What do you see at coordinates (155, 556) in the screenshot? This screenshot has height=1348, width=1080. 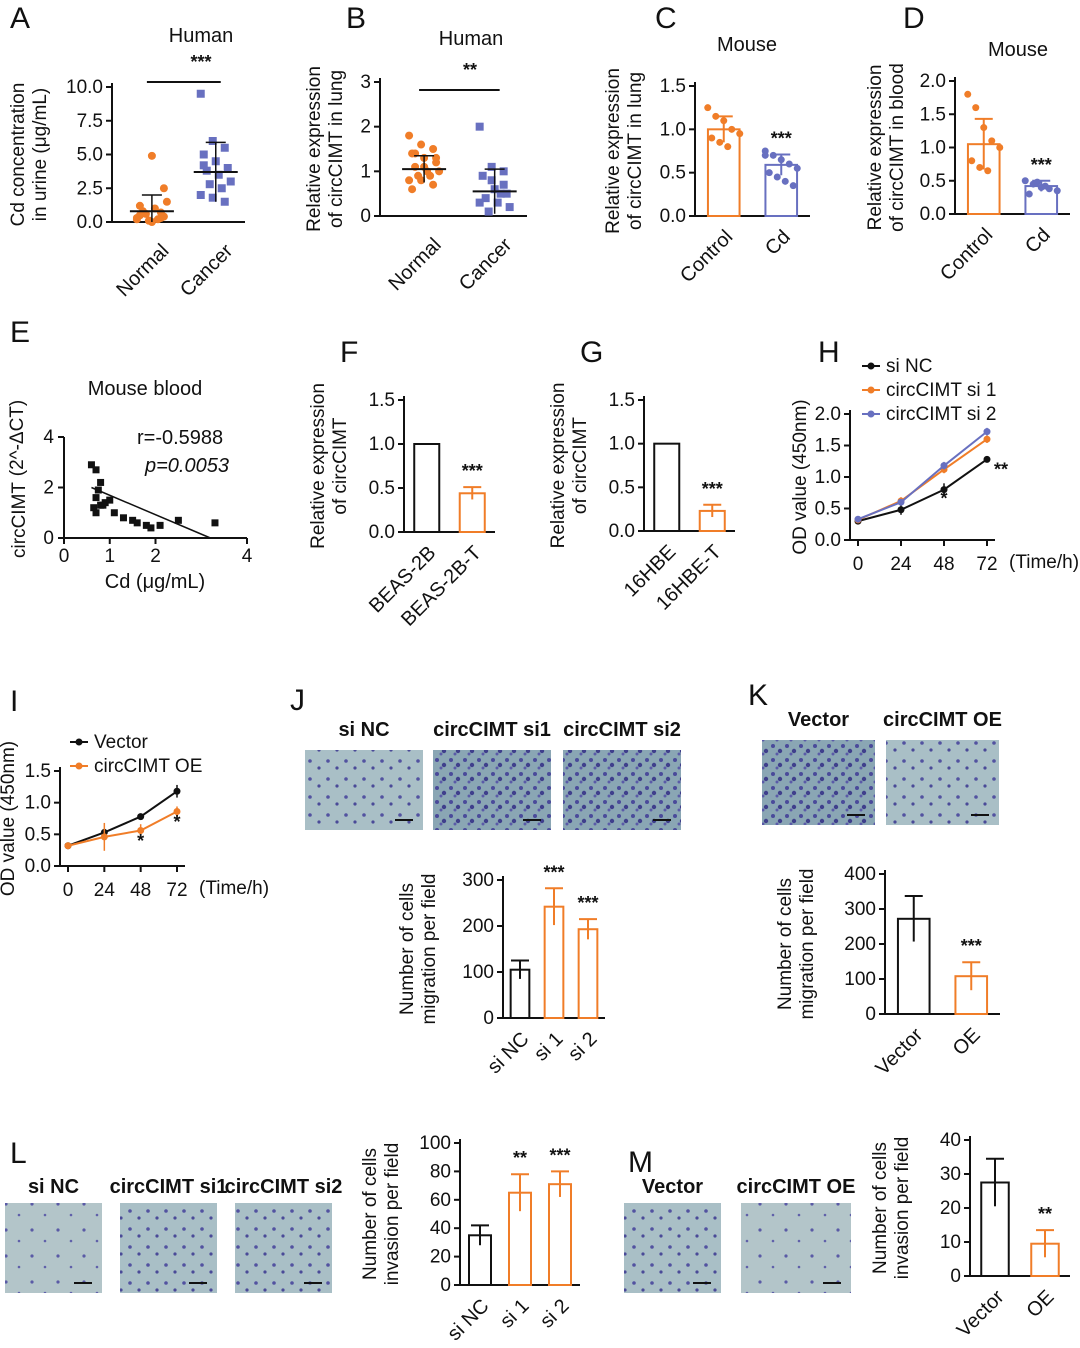 I see `x-tick-label: 2` at bounding box center [155, 556].